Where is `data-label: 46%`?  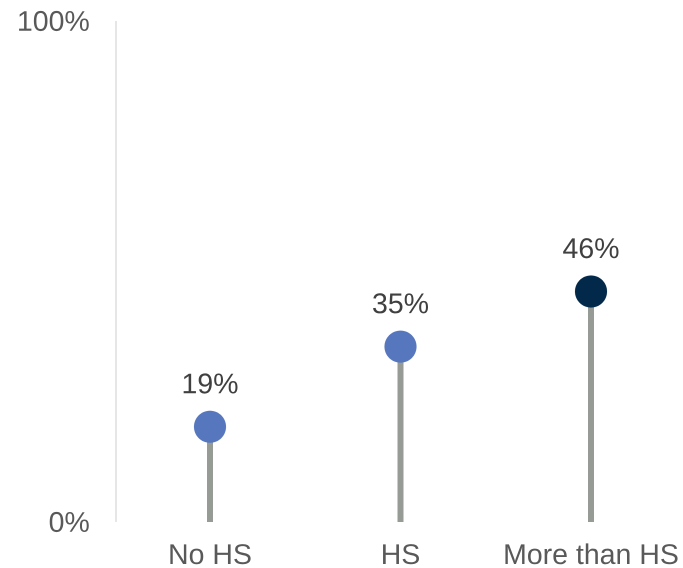
data-label: 46% is located at coordinates (590, 248).